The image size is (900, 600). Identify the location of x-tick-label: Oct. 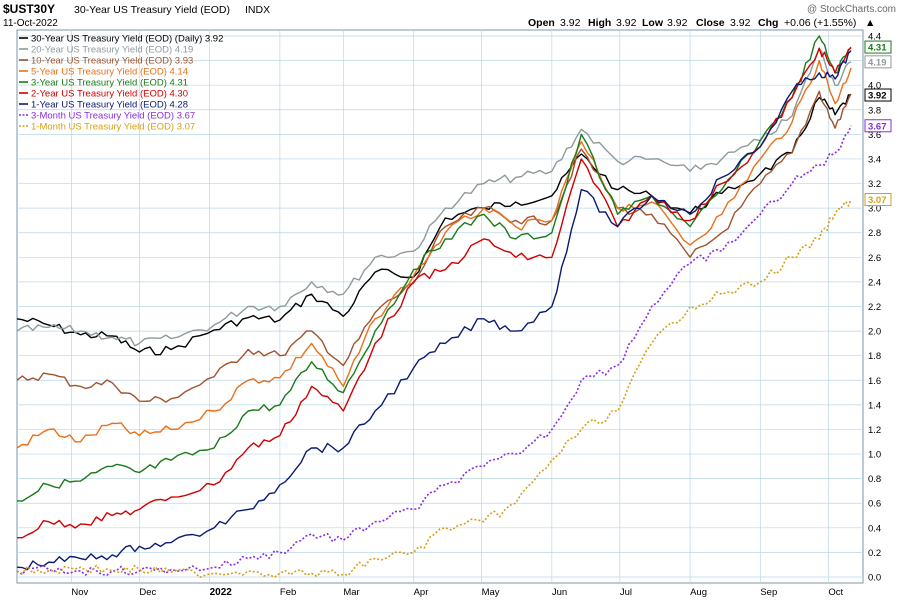
(835, 592).